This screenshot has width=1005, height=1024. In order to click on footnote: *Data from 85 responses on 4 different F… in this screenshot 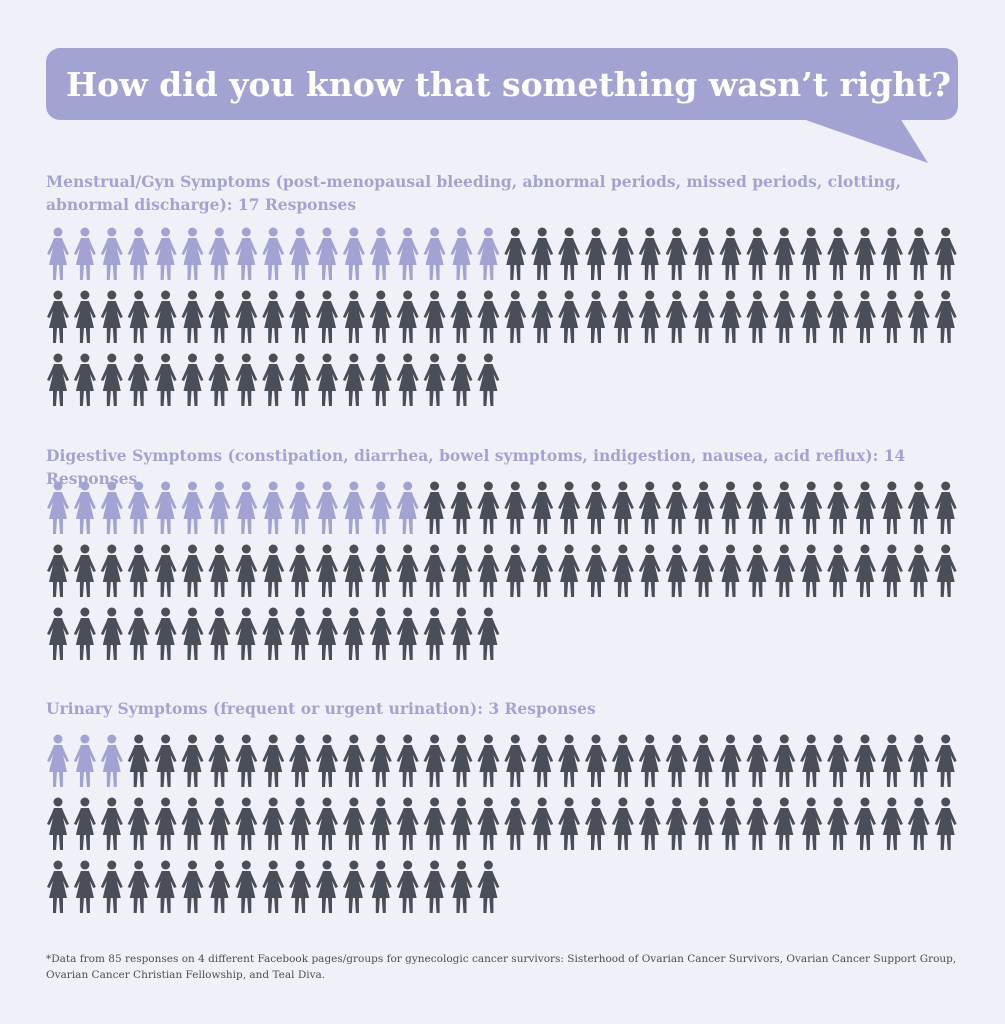, I will do `click(501, 967)`.